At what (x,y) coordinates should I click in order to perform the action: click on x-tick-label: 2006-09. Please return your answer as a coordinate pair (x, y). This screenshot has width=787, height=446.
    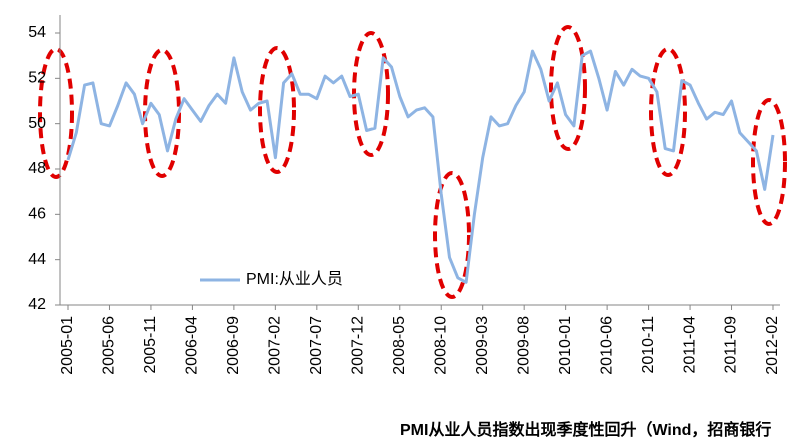
    Looking at the image, I should click on (233, 345).